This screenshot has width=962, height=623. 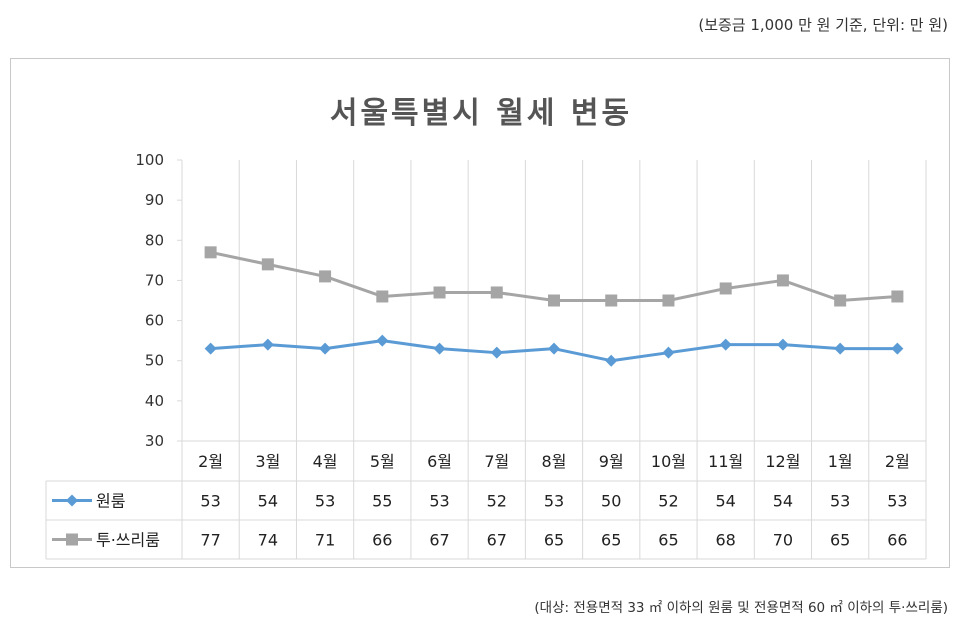 I want to click on data-label: 68, so click(x=726, y=540).